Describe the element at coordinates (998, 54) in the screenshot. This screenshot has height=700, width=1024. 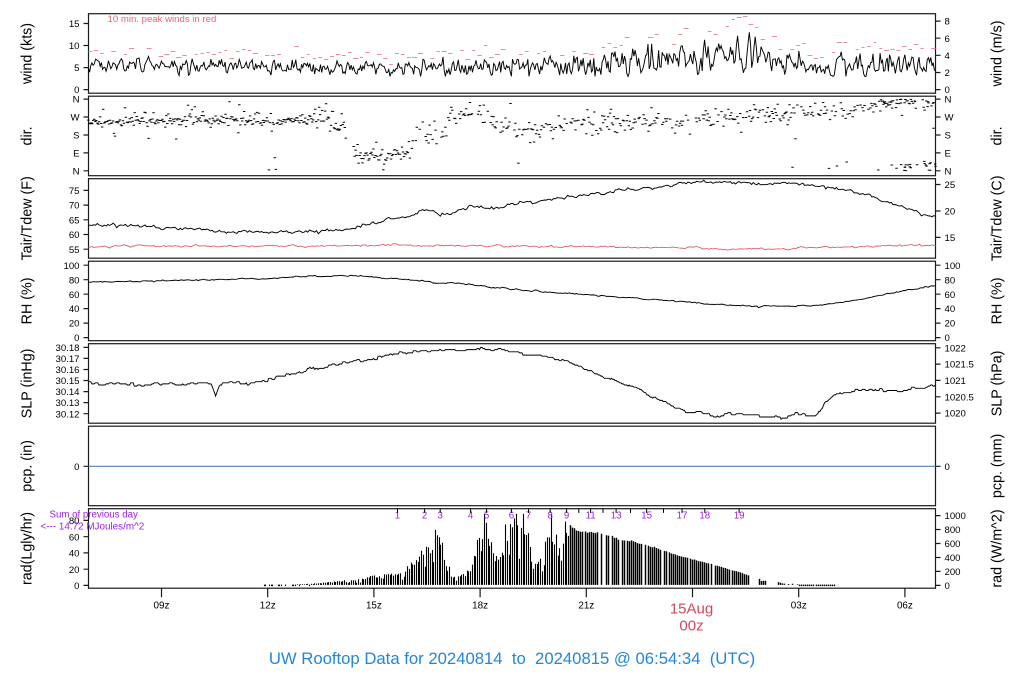
I see `svg-text: wind (m/s)` at that location.